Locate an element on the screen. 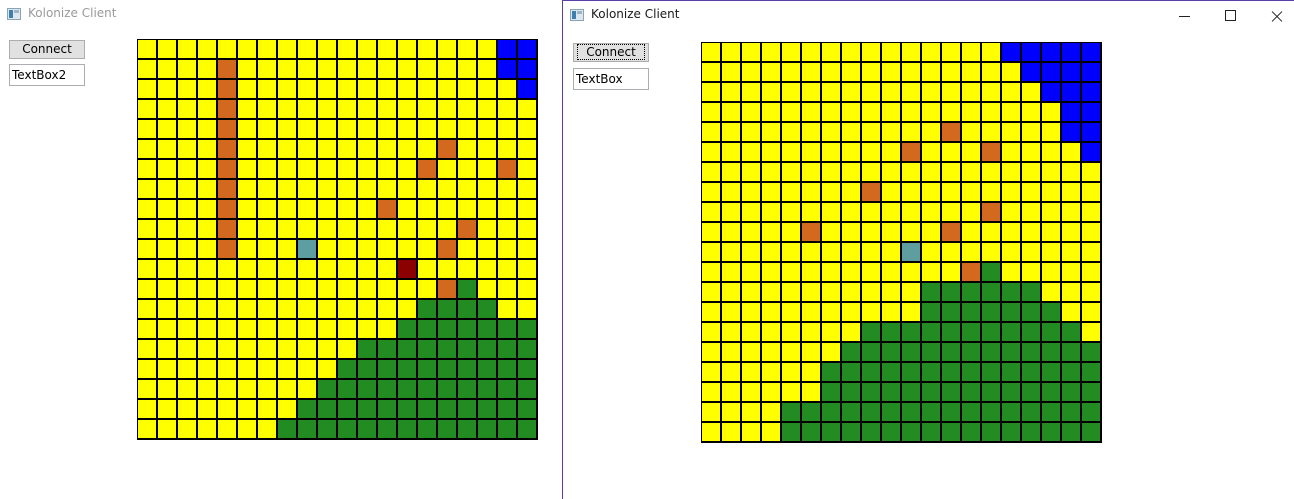 This screenshot has width=1294, height=499. minimize-button is located at coordinates (1184, 16).